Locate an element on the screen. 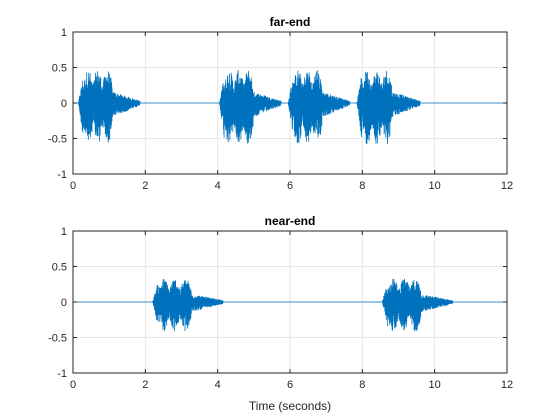 This screenshot has width=560, height=420. near-end-y-tick-label: -1 is located at coordinates (62, 374).